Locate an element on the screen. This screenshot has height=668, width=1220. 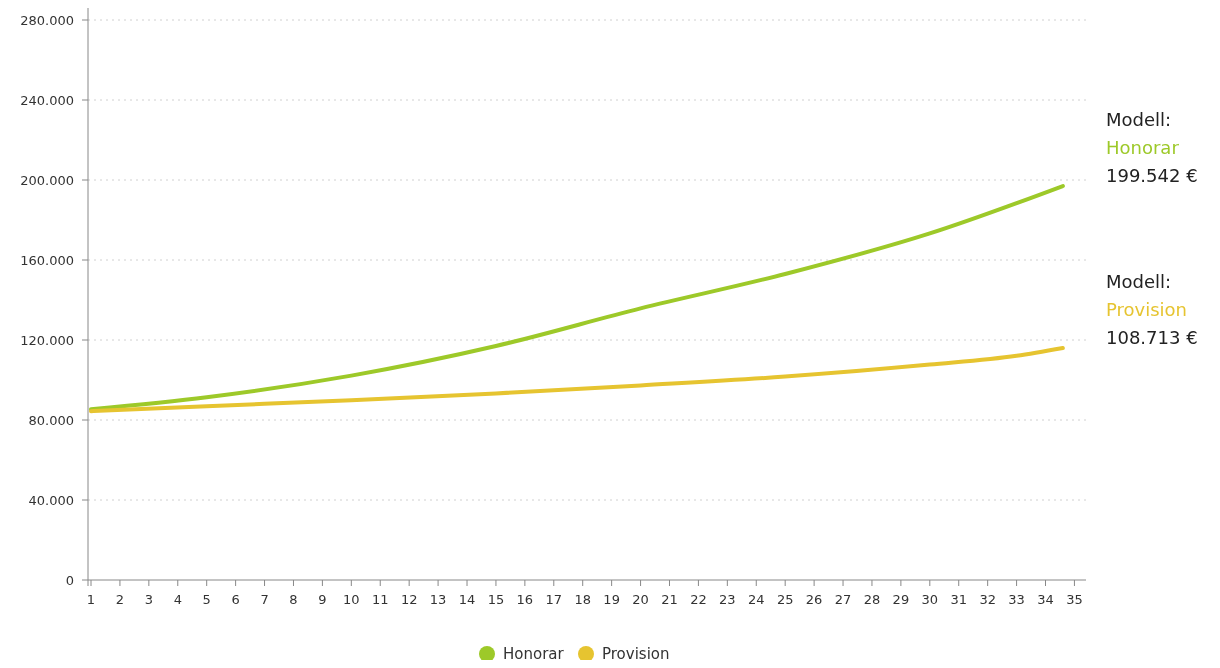
y-tick-label: 280.000 is located at coordinates (47, 20).